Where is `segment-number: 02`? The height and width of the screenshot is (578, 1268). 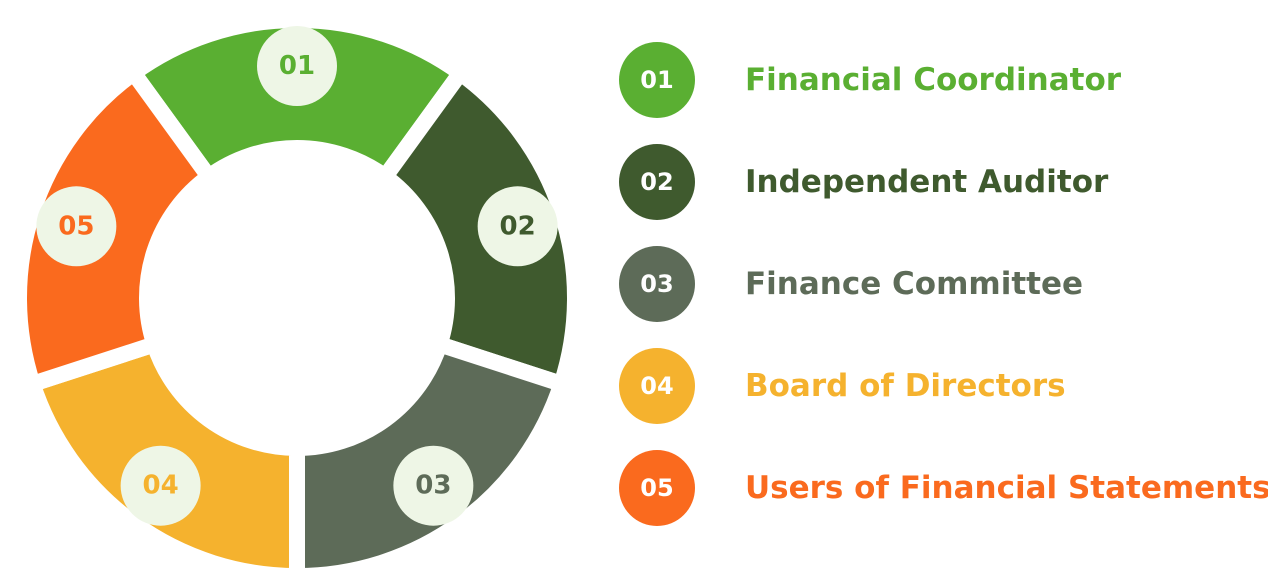
segment-number: 02 is located at coordinates (518, 226).